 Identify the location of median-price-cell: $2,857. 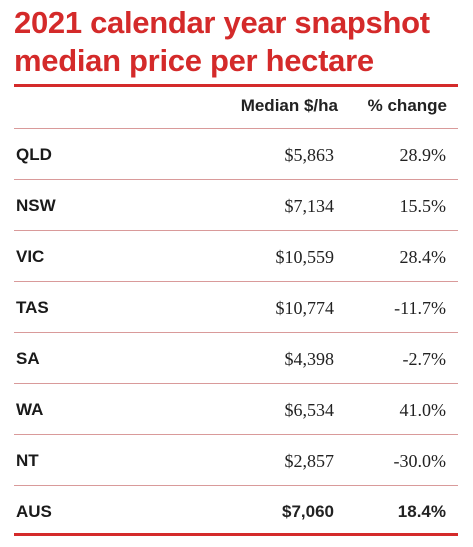
(309, 461).